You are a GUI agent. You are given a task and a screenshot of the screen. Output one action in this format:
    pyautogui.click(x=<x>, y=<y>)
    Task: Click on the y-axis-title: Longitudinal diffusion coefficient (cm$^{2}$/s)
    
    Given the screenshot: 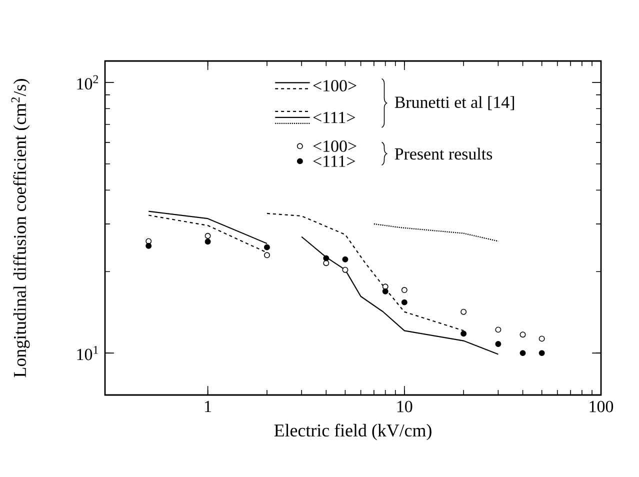 What is the action you would take?
    pyautogui.click(x=20, y=228)
    